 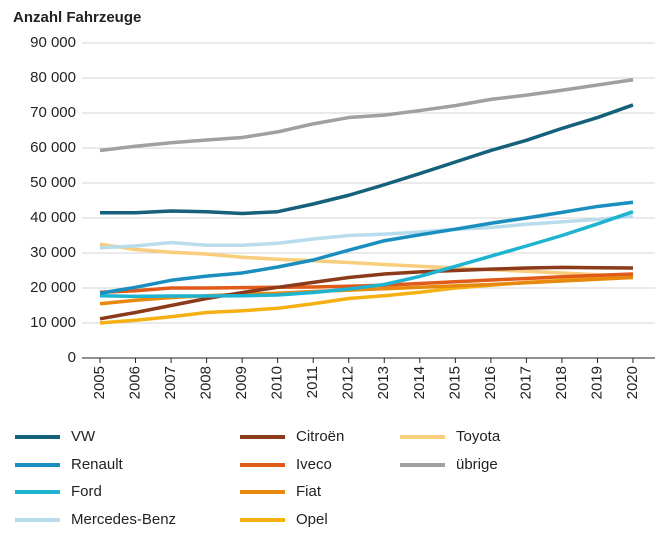 I want to click on x-tick-label: 2013, so click(x=383, y=382).